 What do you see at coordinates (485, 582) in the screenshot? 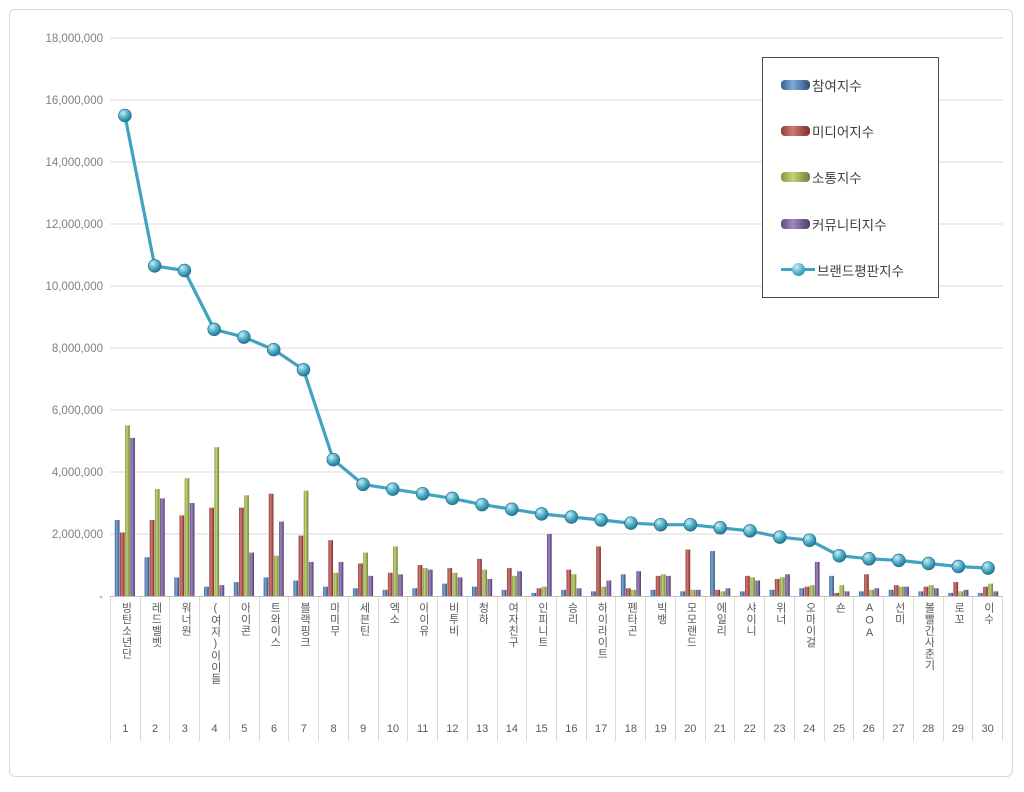
I see `bar-소통지수-13` at bounding box center [485, 582].